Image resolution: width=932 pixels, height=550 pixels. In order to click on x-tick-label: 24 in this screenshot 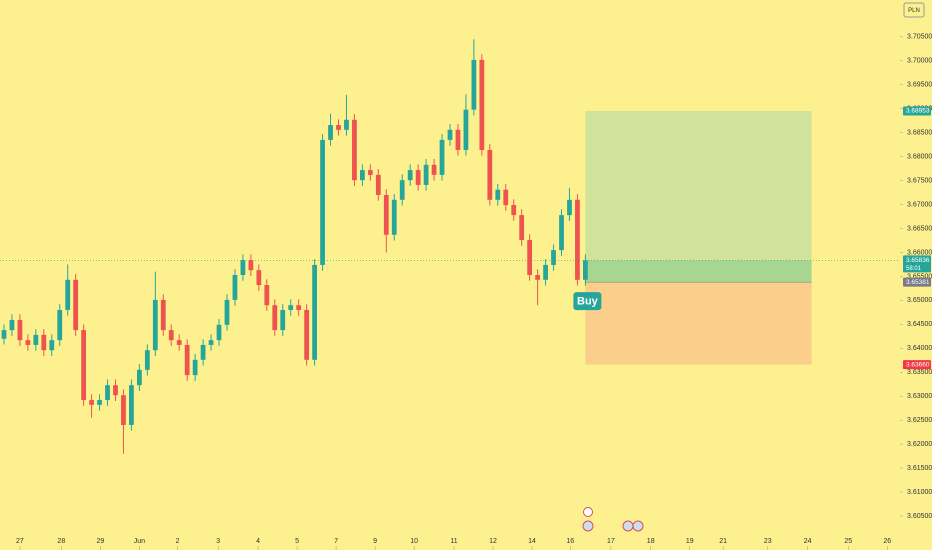, I will do `click(808, 541)`.